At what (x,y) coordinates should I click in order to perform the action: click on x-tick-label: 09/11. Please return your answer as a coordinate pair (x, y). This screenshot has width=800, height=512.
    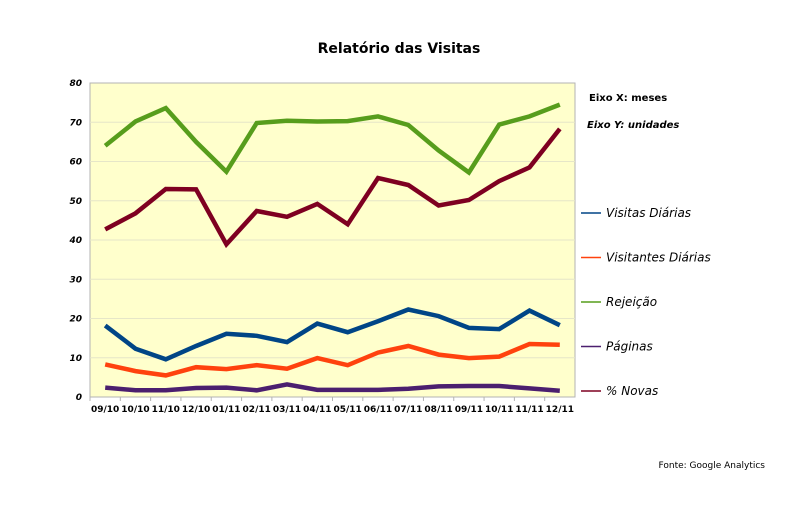
    Looking at the image, I should click on (469, 410).